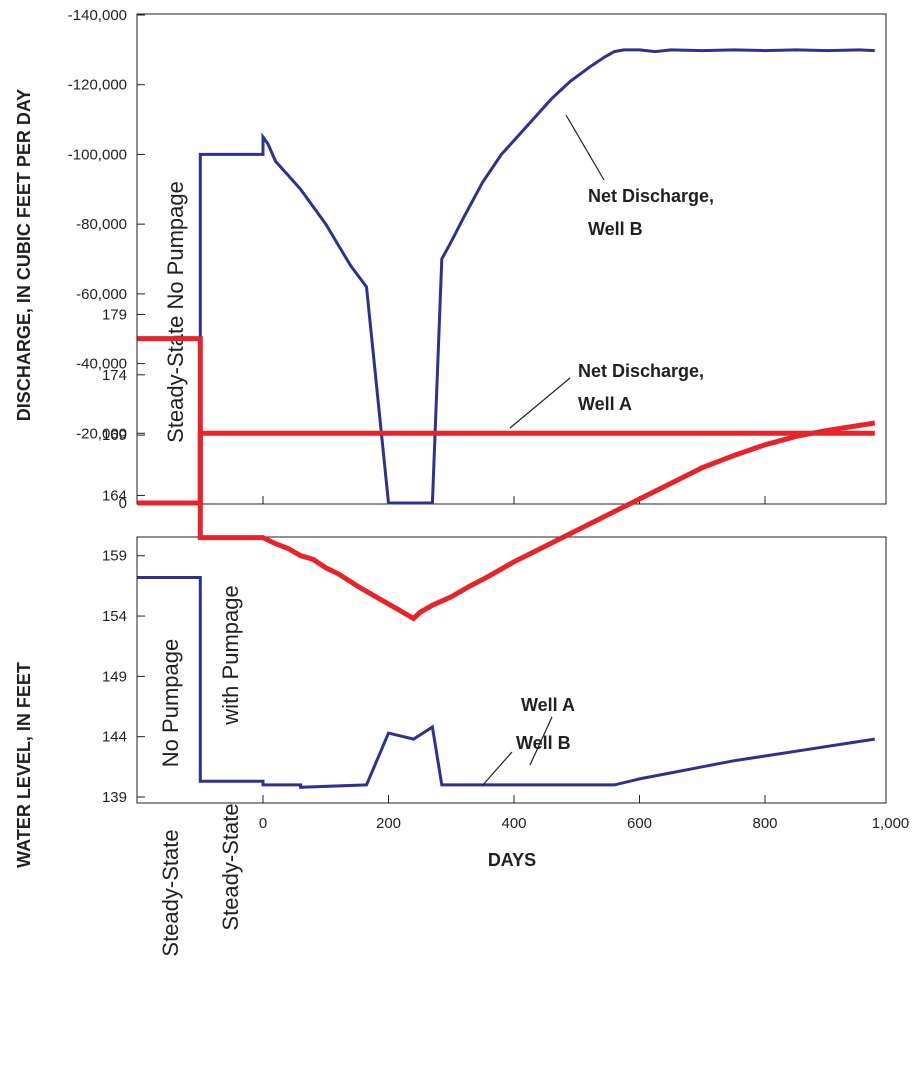 The image size is (914, 1078). I want to click on water-level-y-tick-label: 139, so click(114, 797).